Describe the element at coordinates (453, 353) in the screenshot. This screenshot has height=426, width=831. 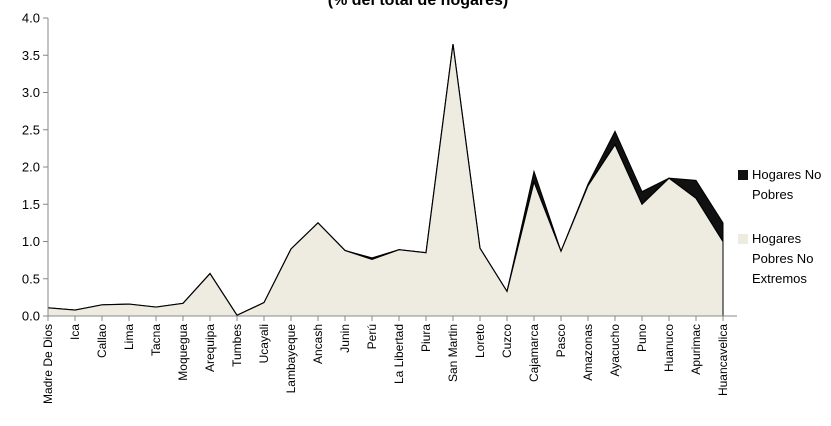
I see `x-tick-label: San Martin` at that location.